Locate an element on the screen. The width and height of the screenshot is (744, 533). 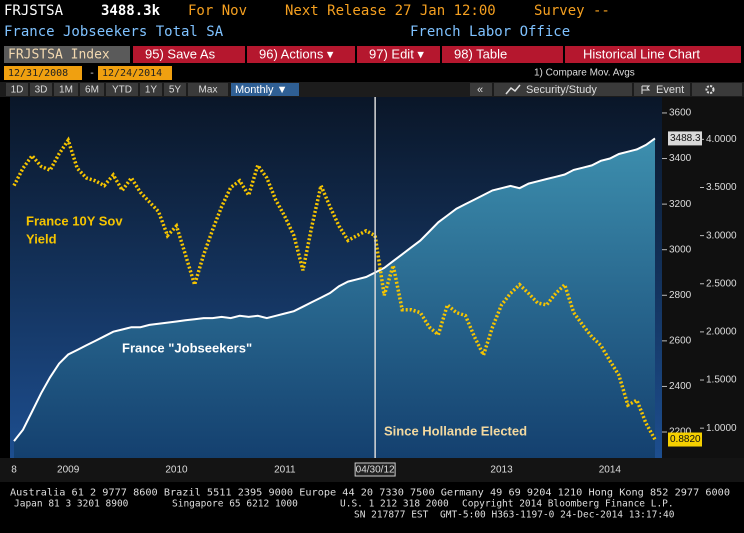
end-date: 12/24/2014 is located at coordinates (132, 73).